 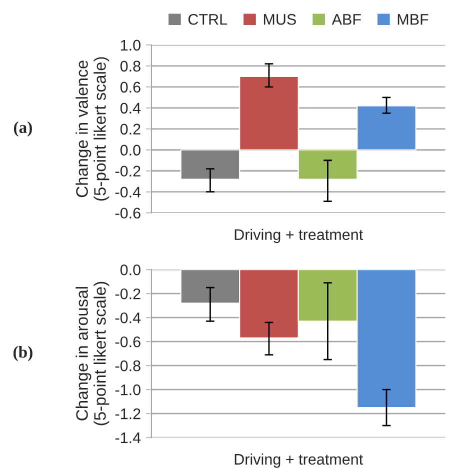 What do you see at coordinates (130, 129) in the screenshot?
I see `y-tick-label: 0.2` at bounding box center [130, 129].